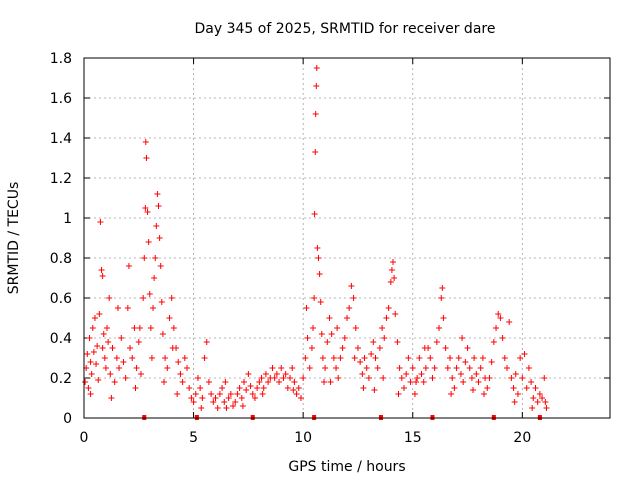 Image resolution: width=640 pixels, height=480 pixels. Describe the element at coordinates (61, 259) in the screenshot. I see `y-tick-label: 0.8` at that location.